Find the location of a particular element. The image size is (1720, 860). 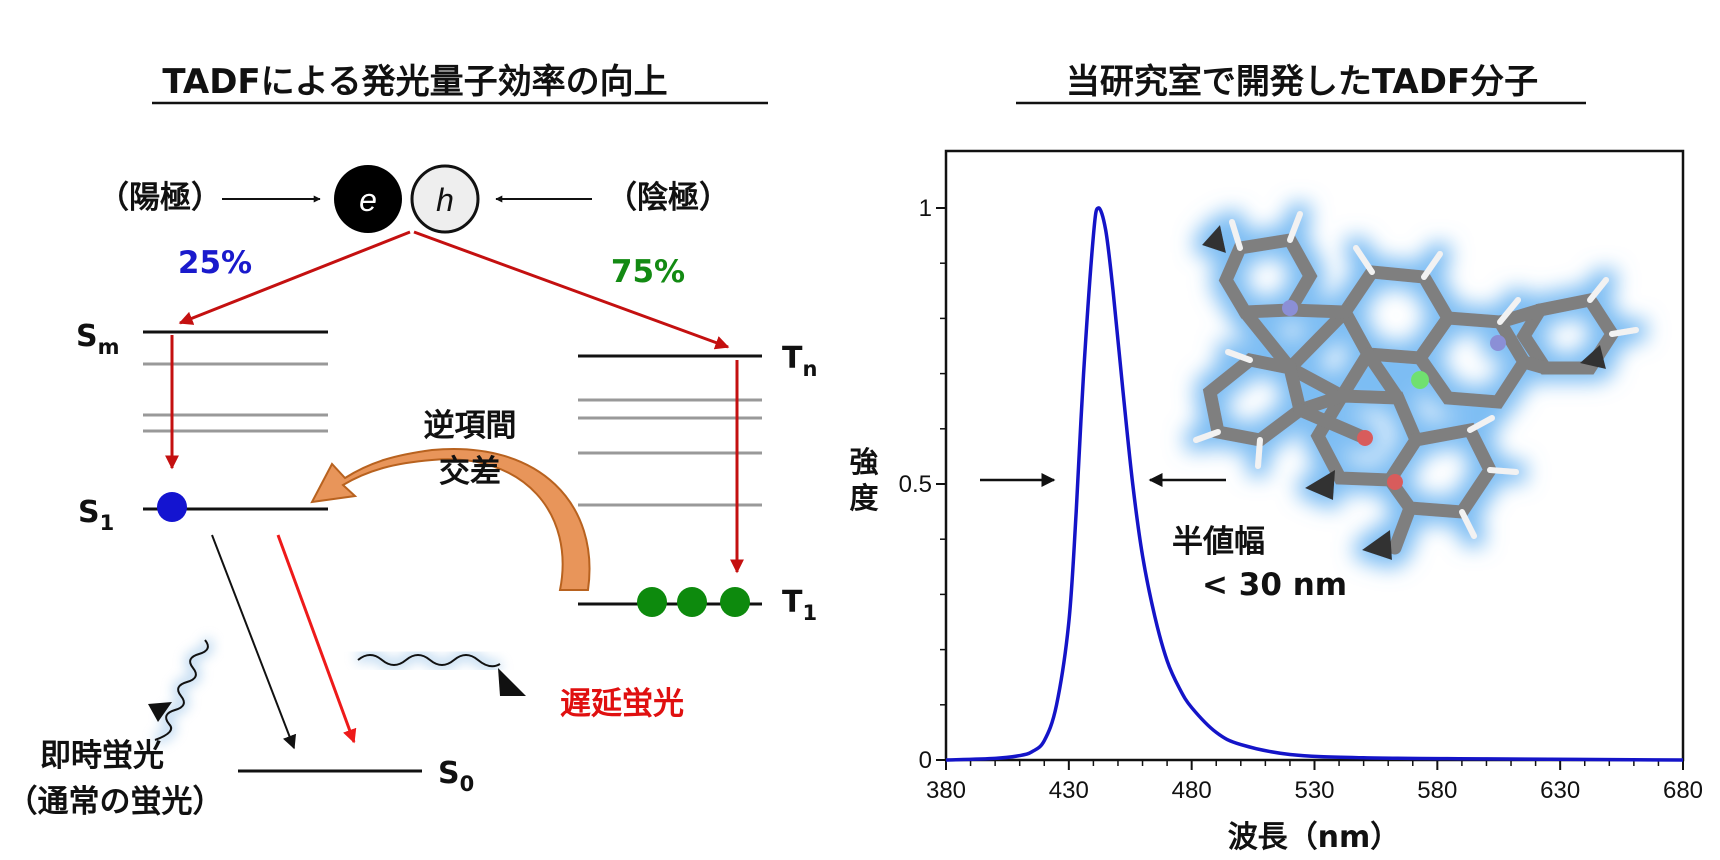

x-tick-label: 680 is located at coordinates (1683, 790).